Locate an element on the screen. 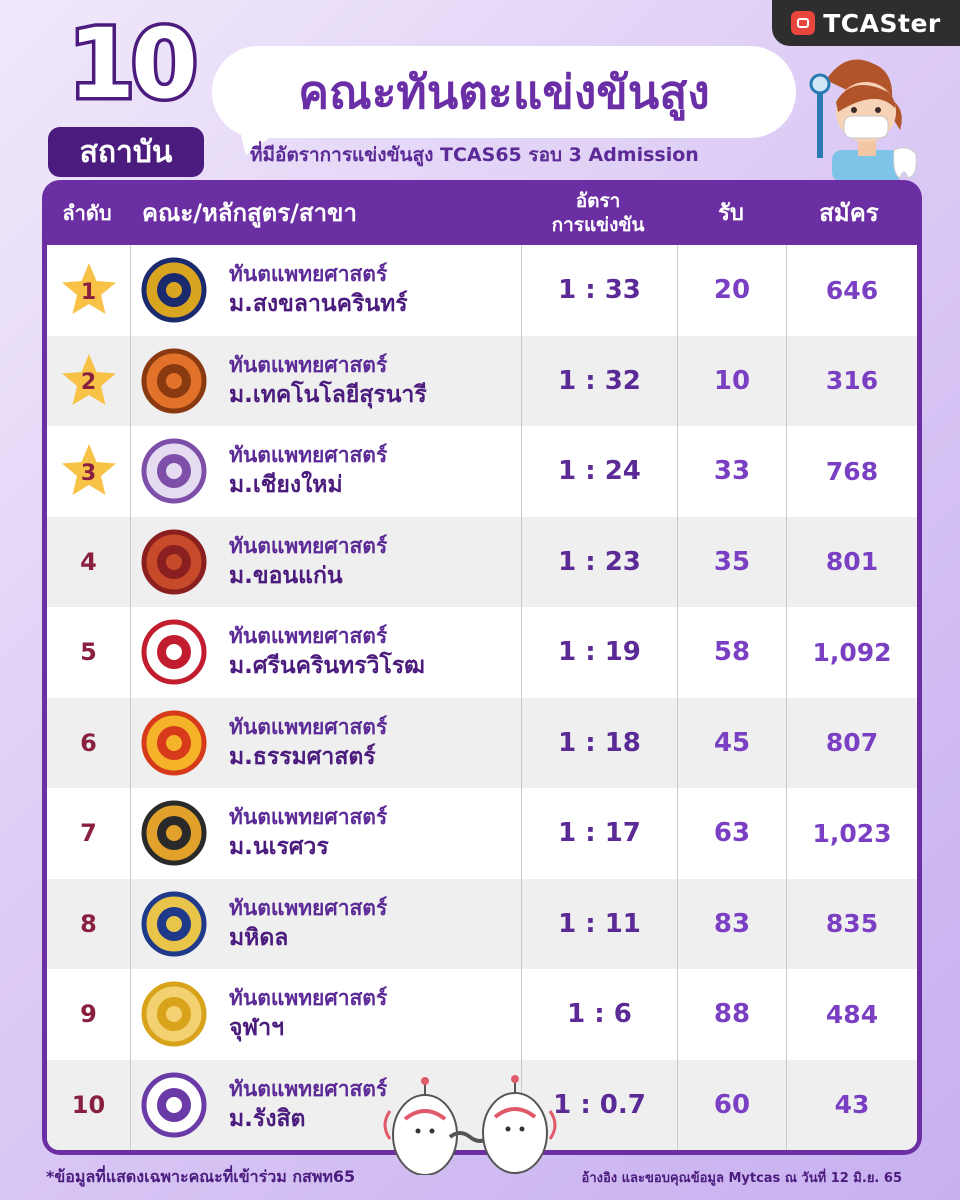  university-name: ม.ธรรมศาสตร์ is located at coordinates (302, 756).